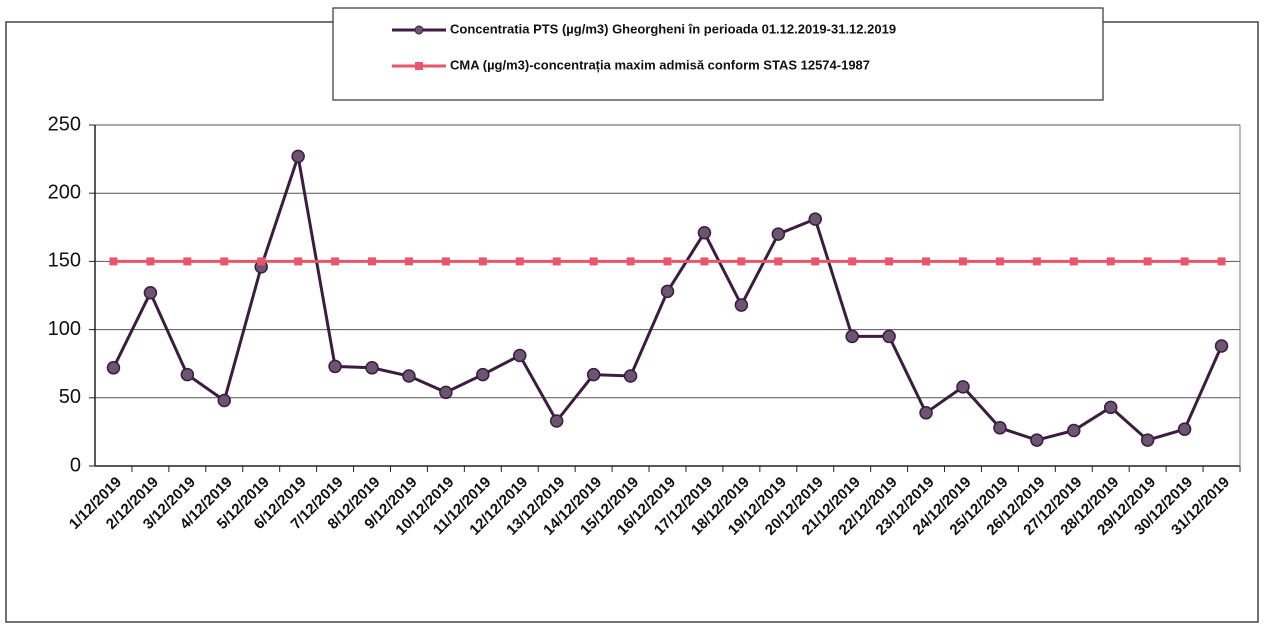 This screenshot has height=629, width=1271. What do you see at coordinates (64, 192) in the screenshot?
I see `y-tick-label: 200` at bounding box center [64, 192].